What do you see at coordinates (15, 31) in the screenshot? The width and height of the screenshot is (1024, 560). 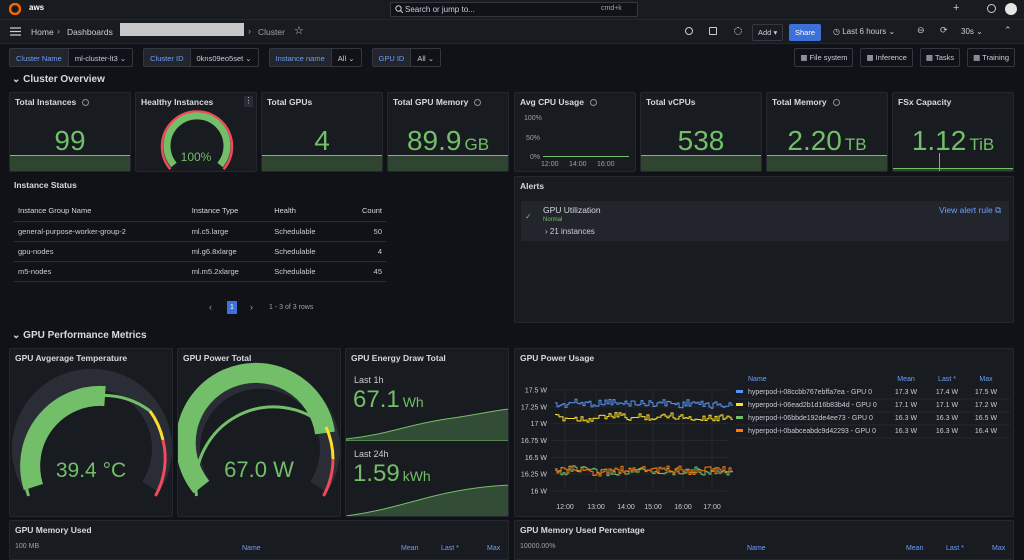 I see `menu-button` at bounding box center [15, 31].